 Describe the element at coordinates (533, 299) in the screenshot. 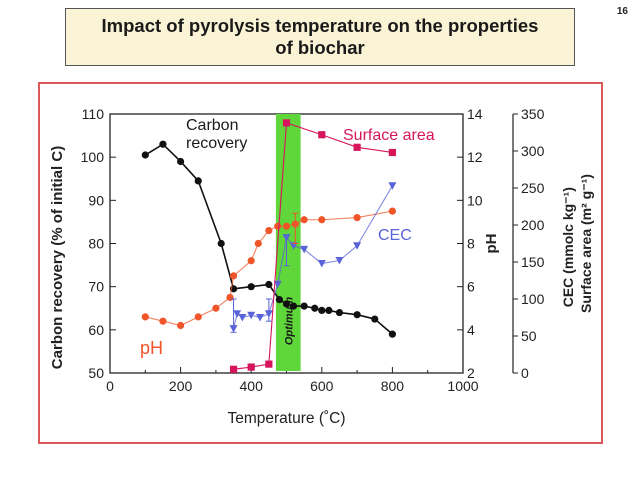

I see `cec-sa-tick-label: 100` at that location.